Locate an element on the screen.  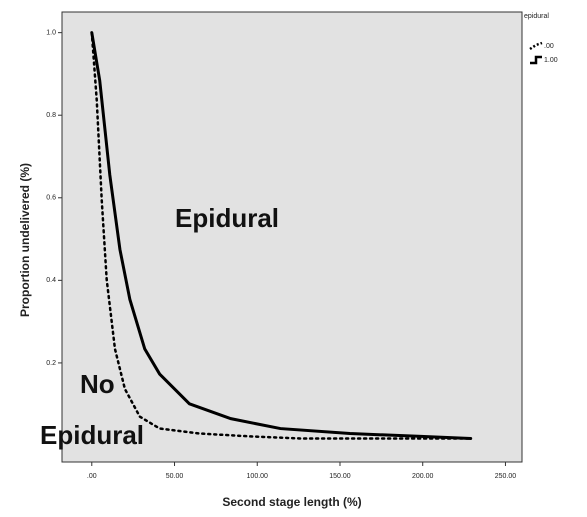
y-tick-label: 1.0 is located at coordinates (51, 32).